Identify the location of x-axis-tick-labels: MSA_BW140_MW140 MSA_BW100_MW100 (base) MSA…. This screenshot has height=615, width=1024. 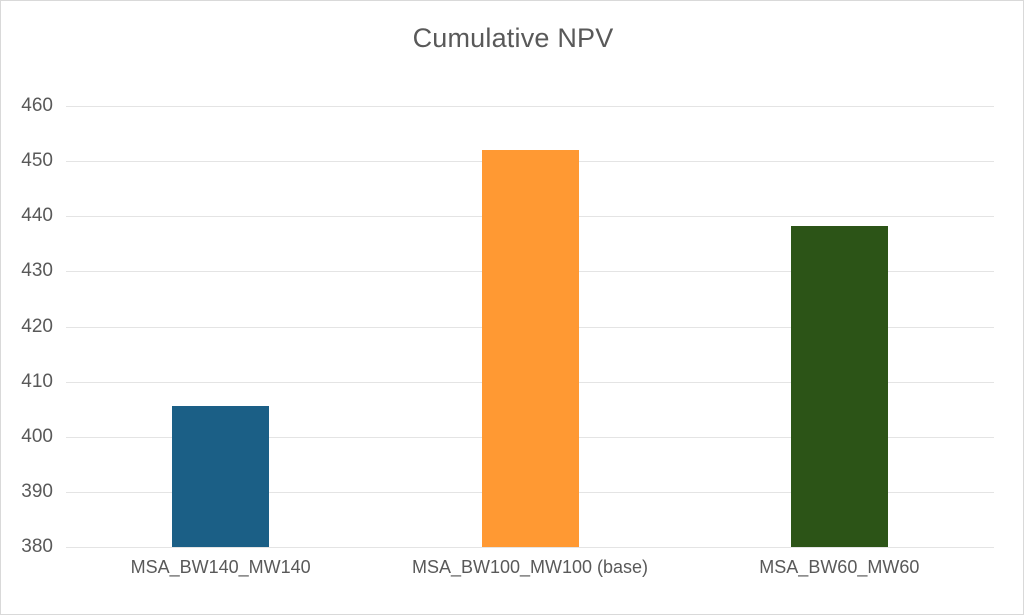
(530, 574).